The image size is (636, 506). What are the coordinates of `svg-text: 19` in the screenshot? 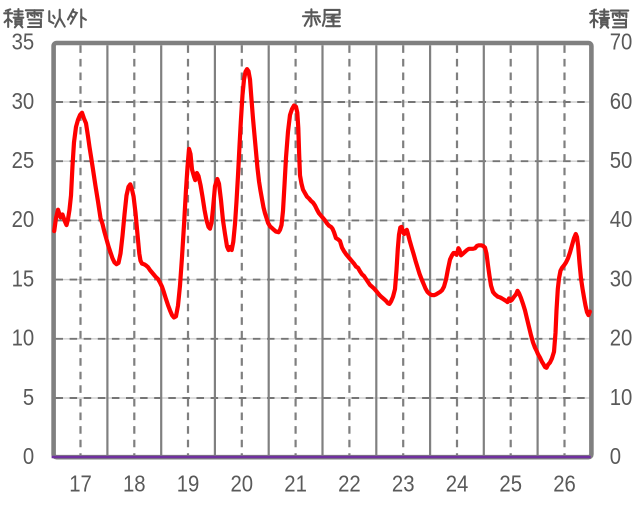 It's located at (188, 484).